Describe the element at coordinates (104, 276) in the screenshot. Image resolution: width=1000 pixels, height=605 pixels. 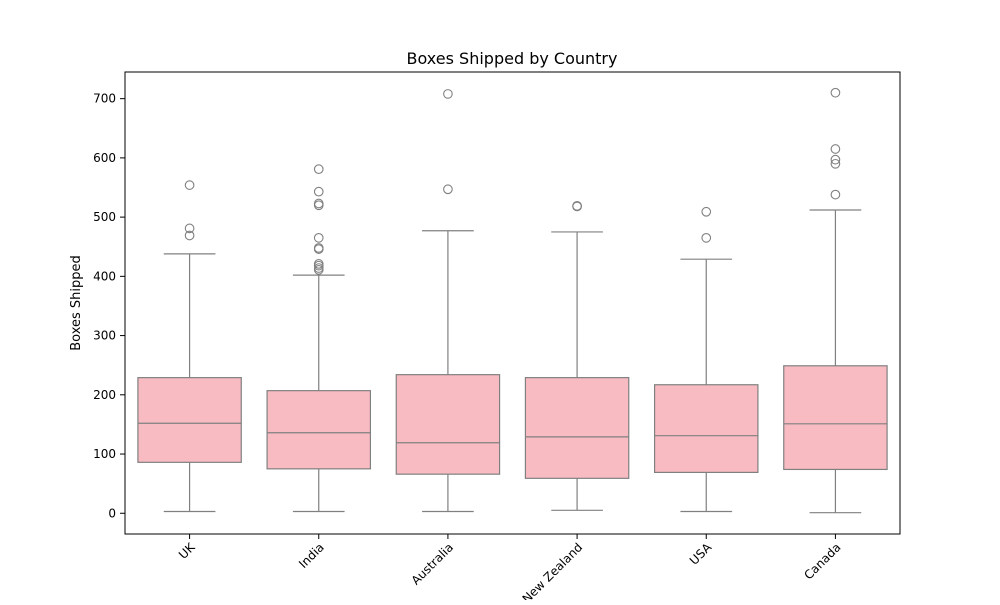
I see `y-tick-label: 400` at that location.